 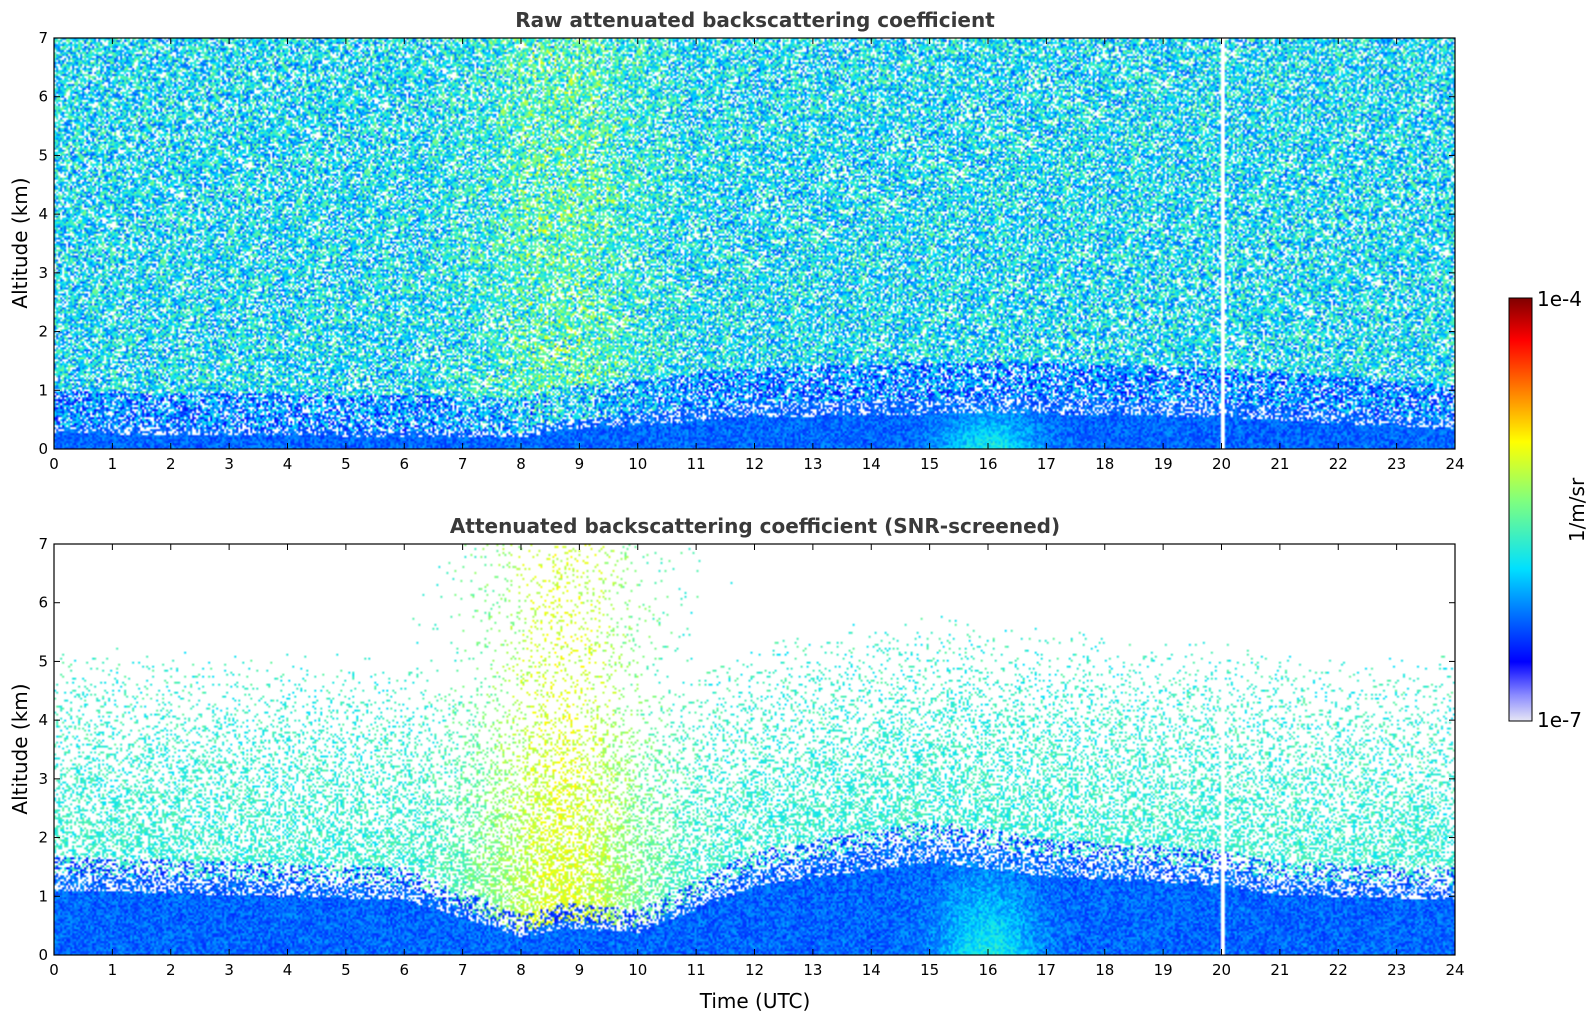 What do you see at coordinates (1559, 299) in the screenshot?
I see `colorbar-max-label: 1e-4` at bounding box center [1559, 299].